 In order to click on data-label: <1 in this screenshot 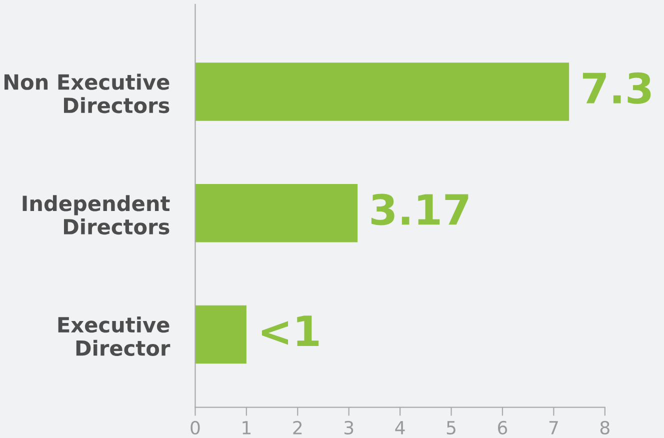, I will do `click(290, 331)`.